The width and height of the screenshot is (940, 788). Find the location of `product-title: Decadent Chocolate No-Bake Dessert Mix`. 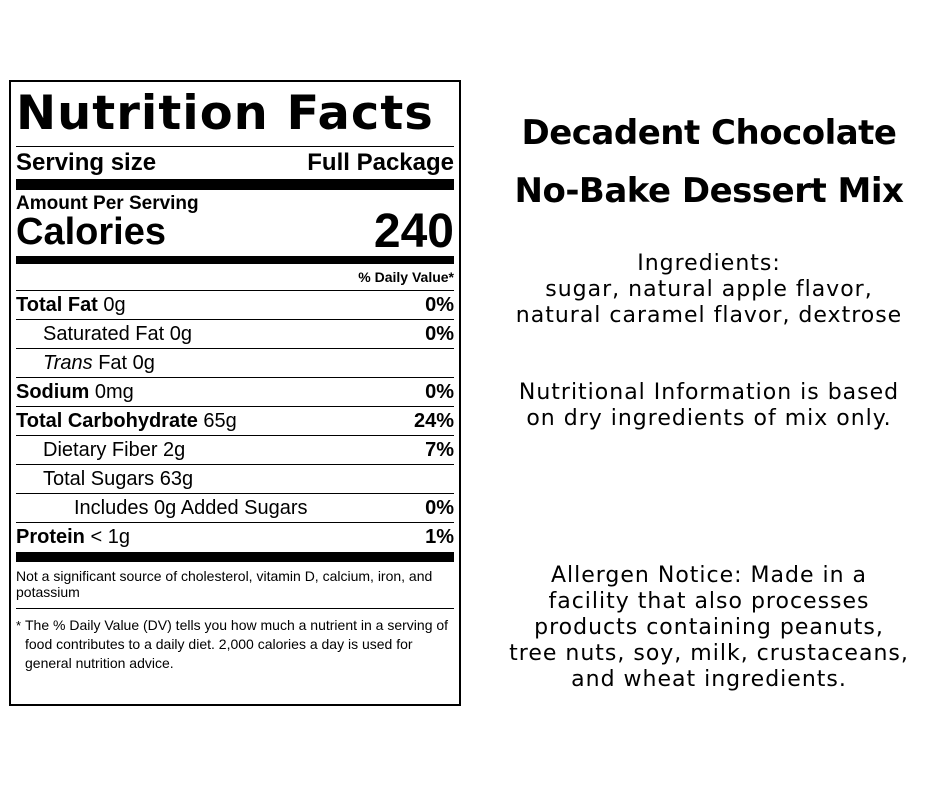

product-title: Decadent Chocolate No-Bake Dessert Mix is located at coordinates (709, 162).